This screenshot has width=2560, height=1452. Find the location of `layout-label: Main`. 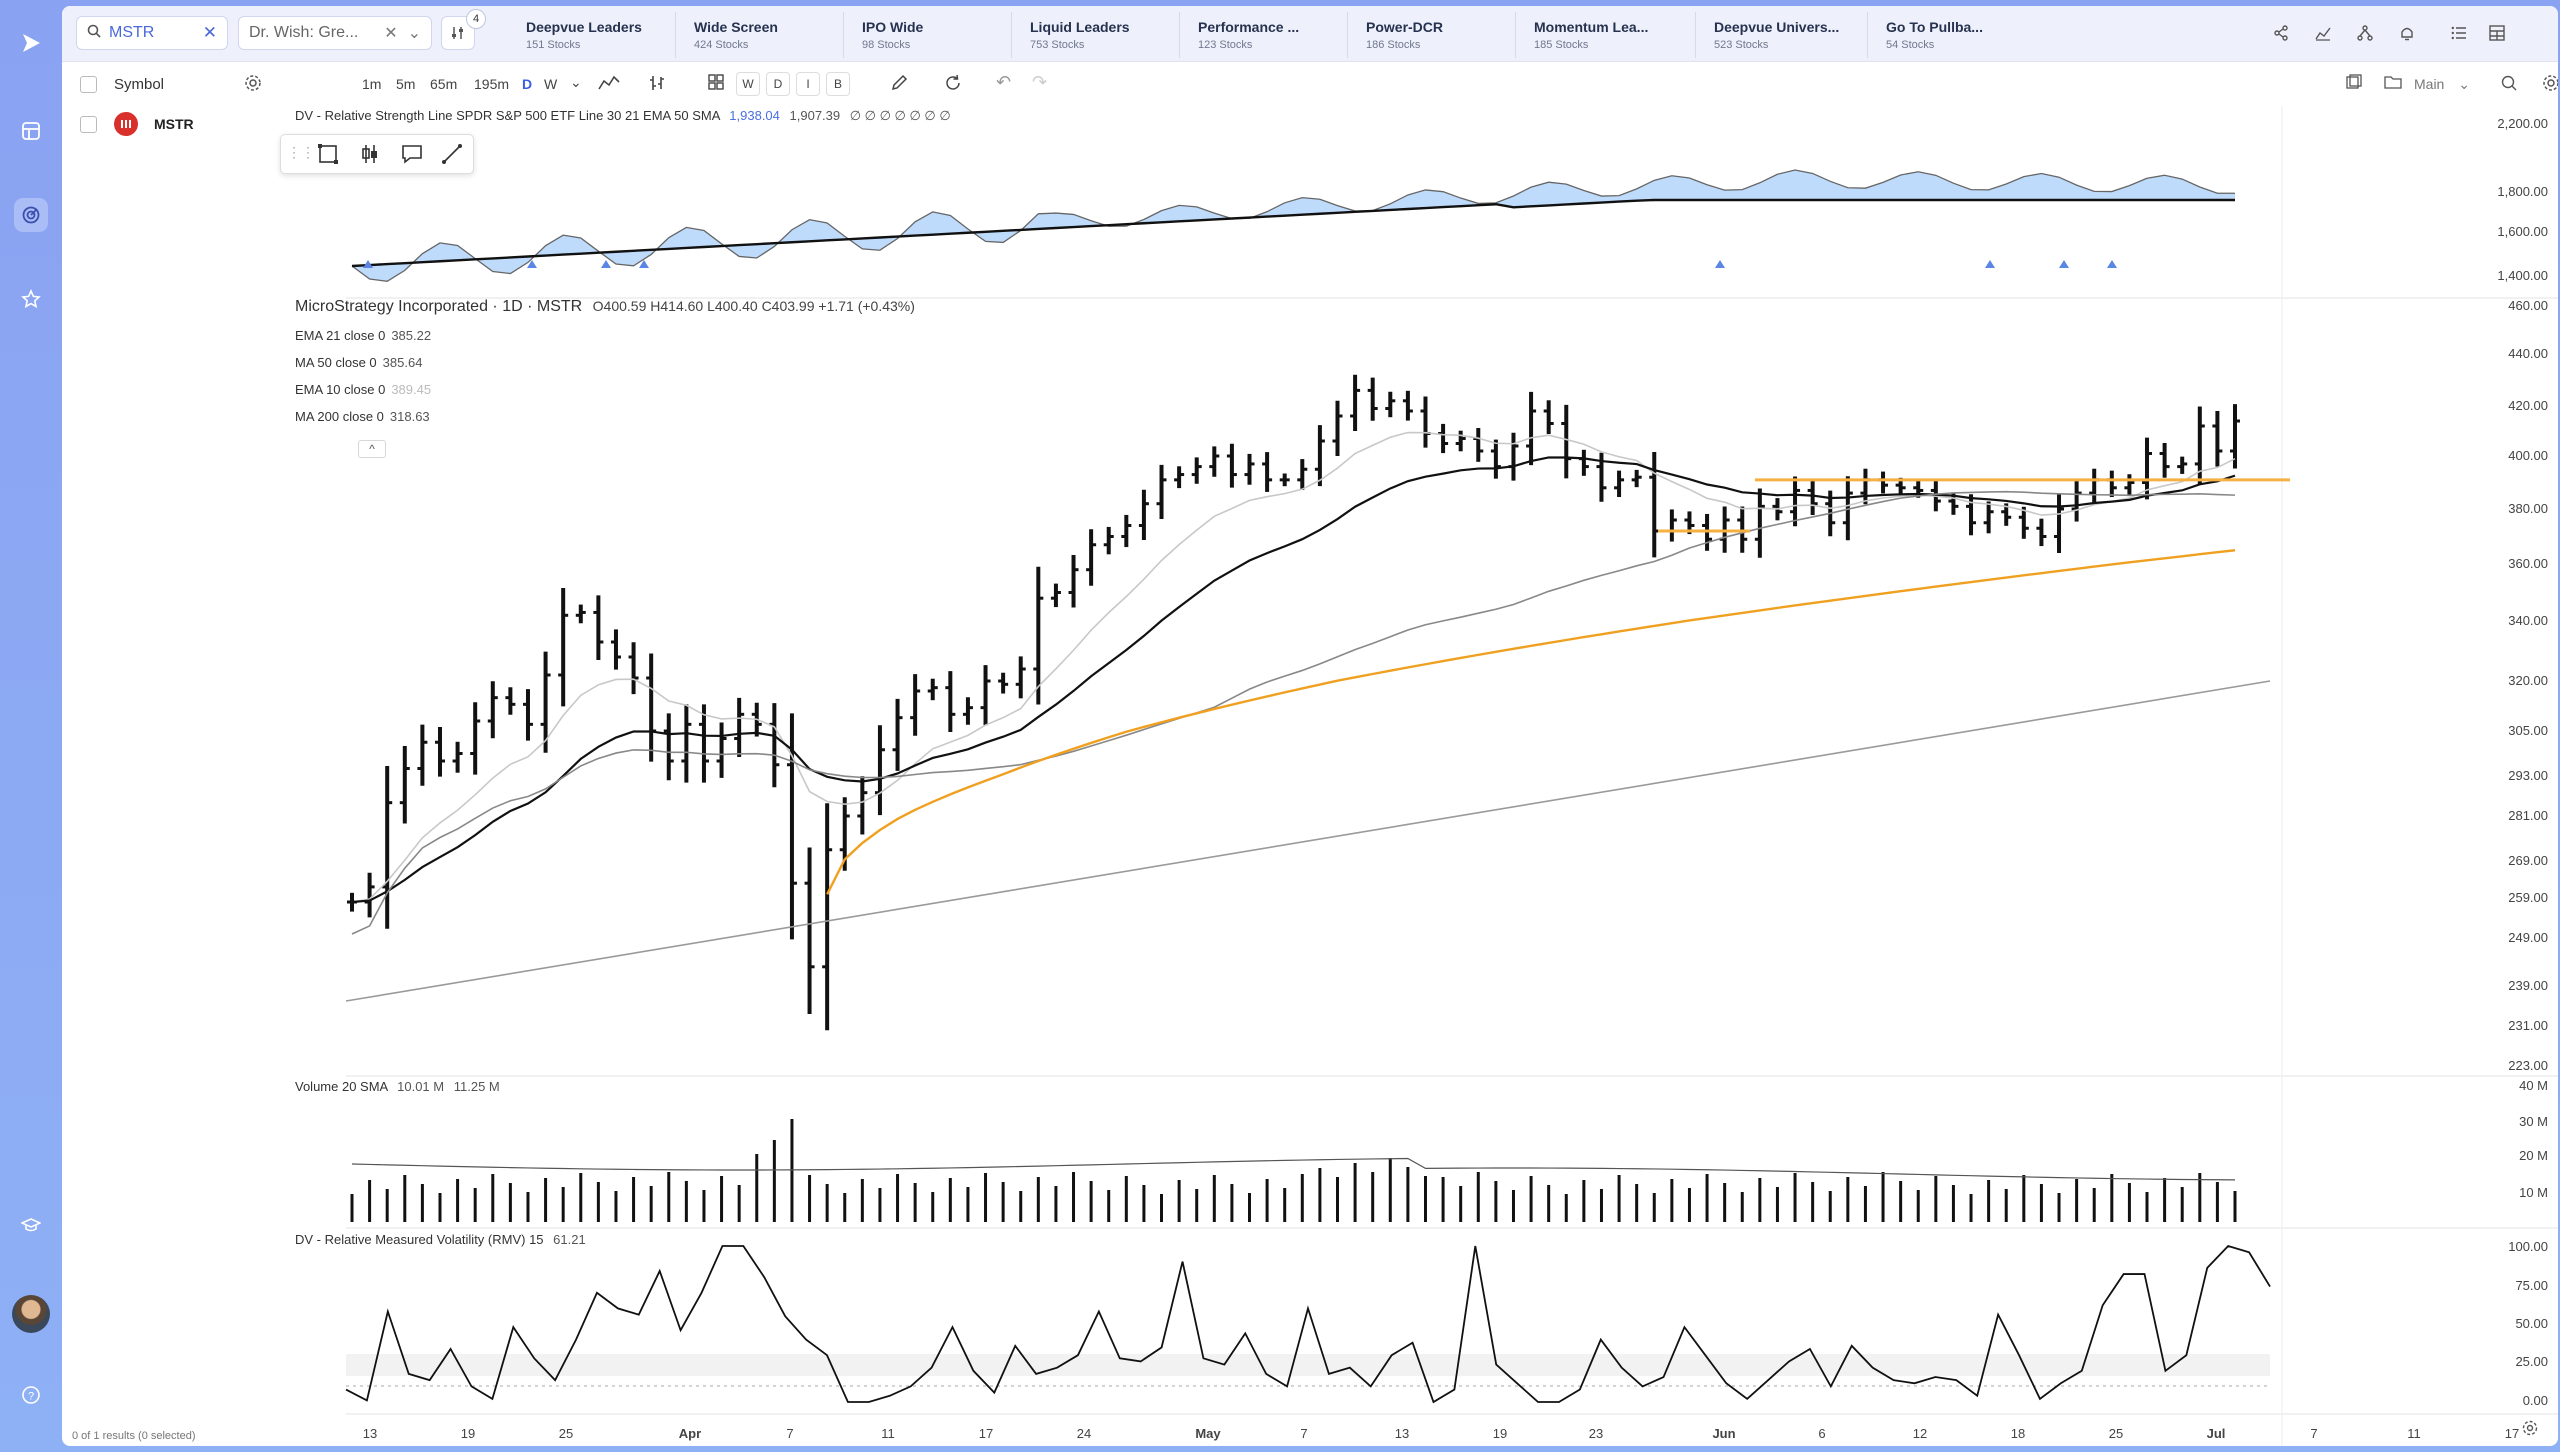

layout-label: Main is located at coordinates (2429, 84).